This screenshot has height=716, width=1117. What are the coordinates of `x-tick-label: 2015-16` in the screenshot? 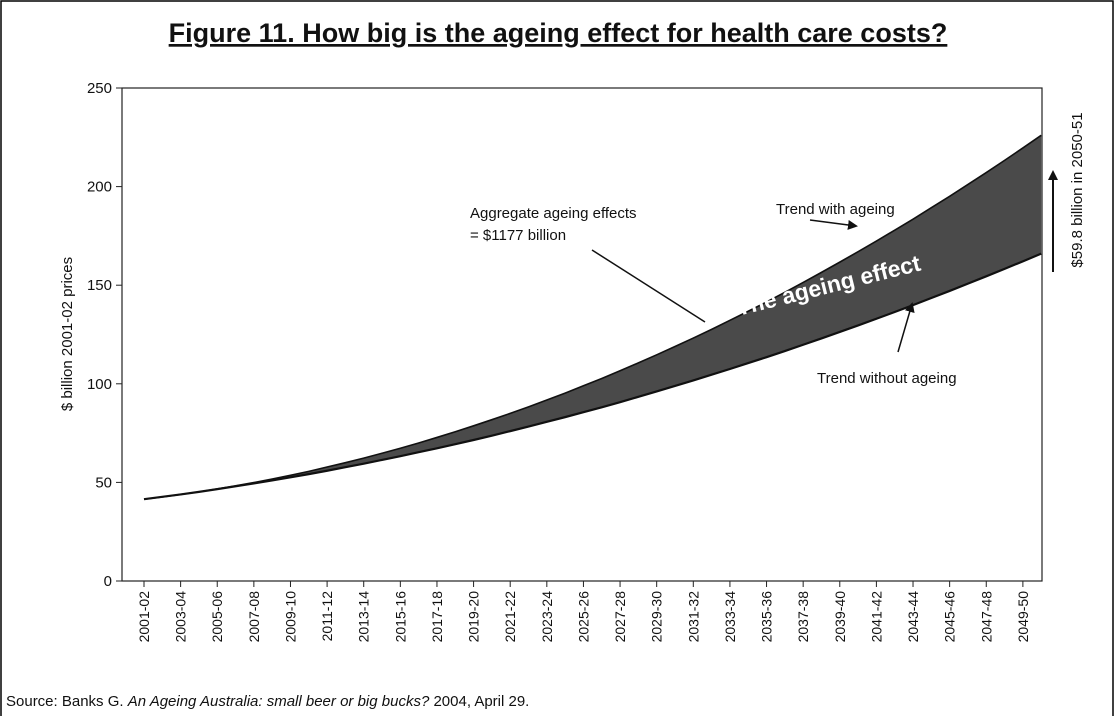 It's located at (400, 617).